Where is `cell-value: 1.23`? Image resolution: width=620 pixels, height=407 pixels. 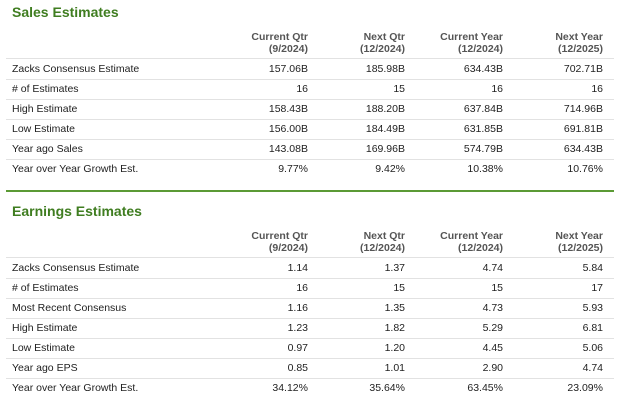 cell-value: 1.23 is located at coordinates (297, 328).